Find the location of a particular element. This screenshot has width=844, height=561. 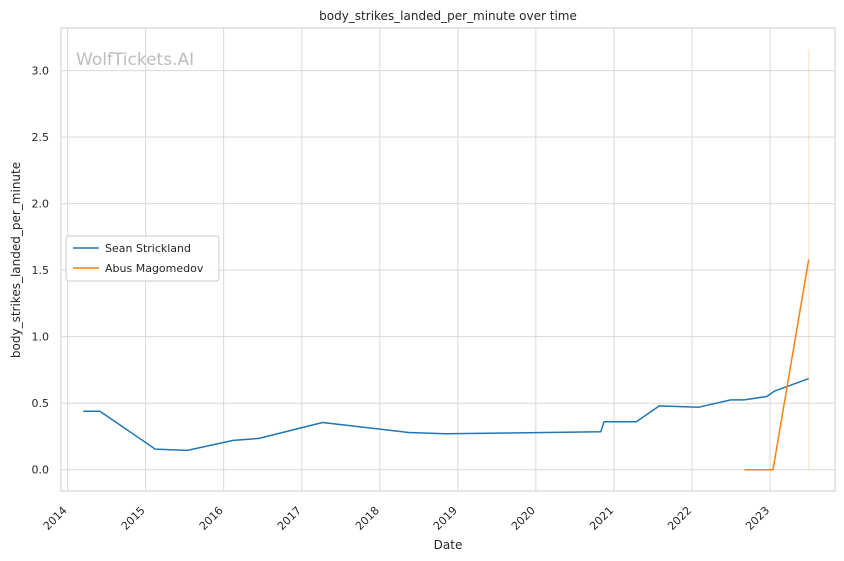

x-axis-label: Date is located at coordinates (448, 545).